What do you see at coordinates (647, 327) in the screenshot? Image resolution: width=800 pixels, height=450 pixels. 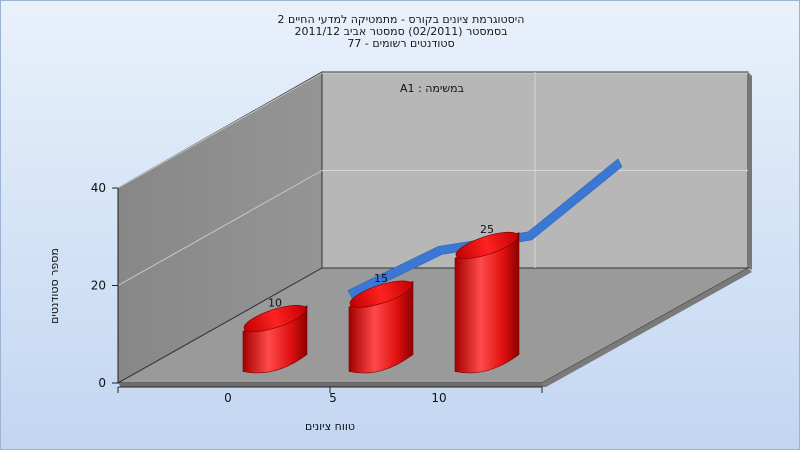 I see `floor-right-edge` at bounding box center [647, 327].